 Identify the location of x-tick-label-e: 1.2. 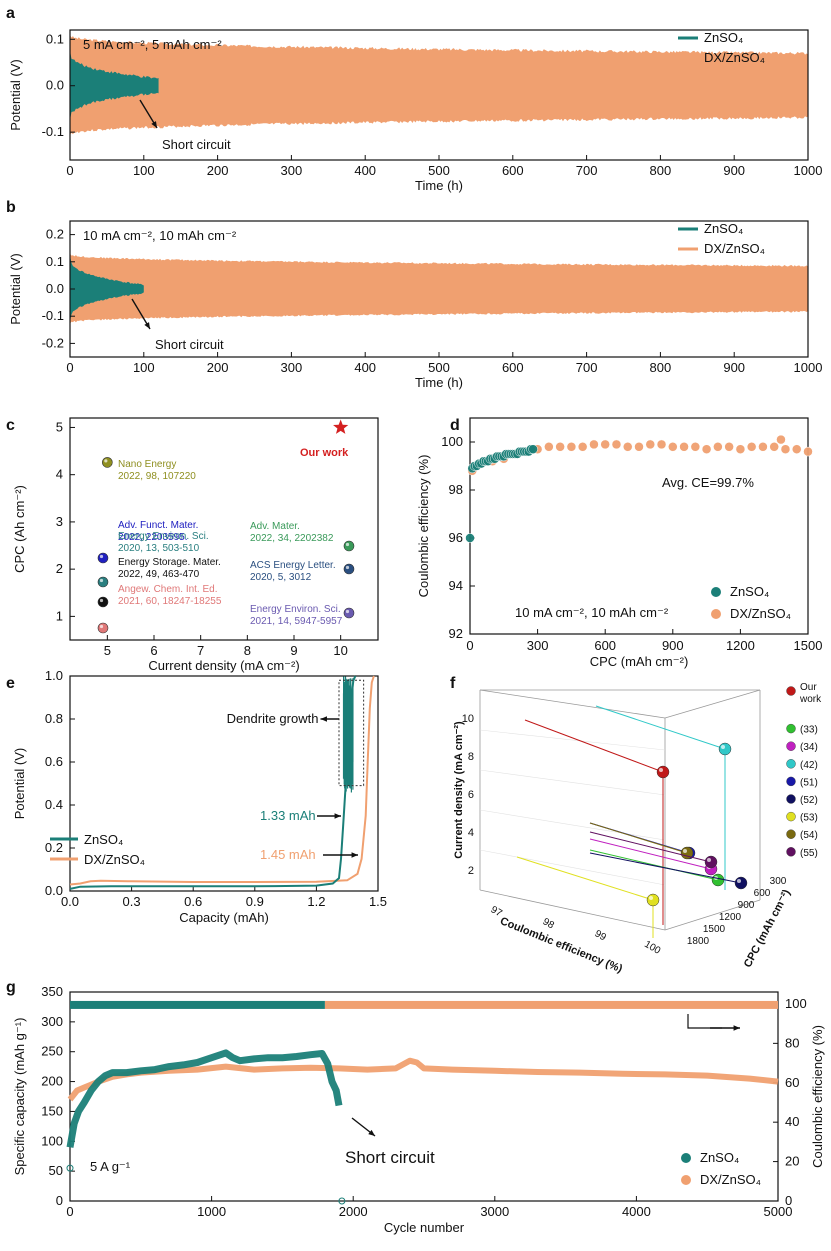
(316, 901).